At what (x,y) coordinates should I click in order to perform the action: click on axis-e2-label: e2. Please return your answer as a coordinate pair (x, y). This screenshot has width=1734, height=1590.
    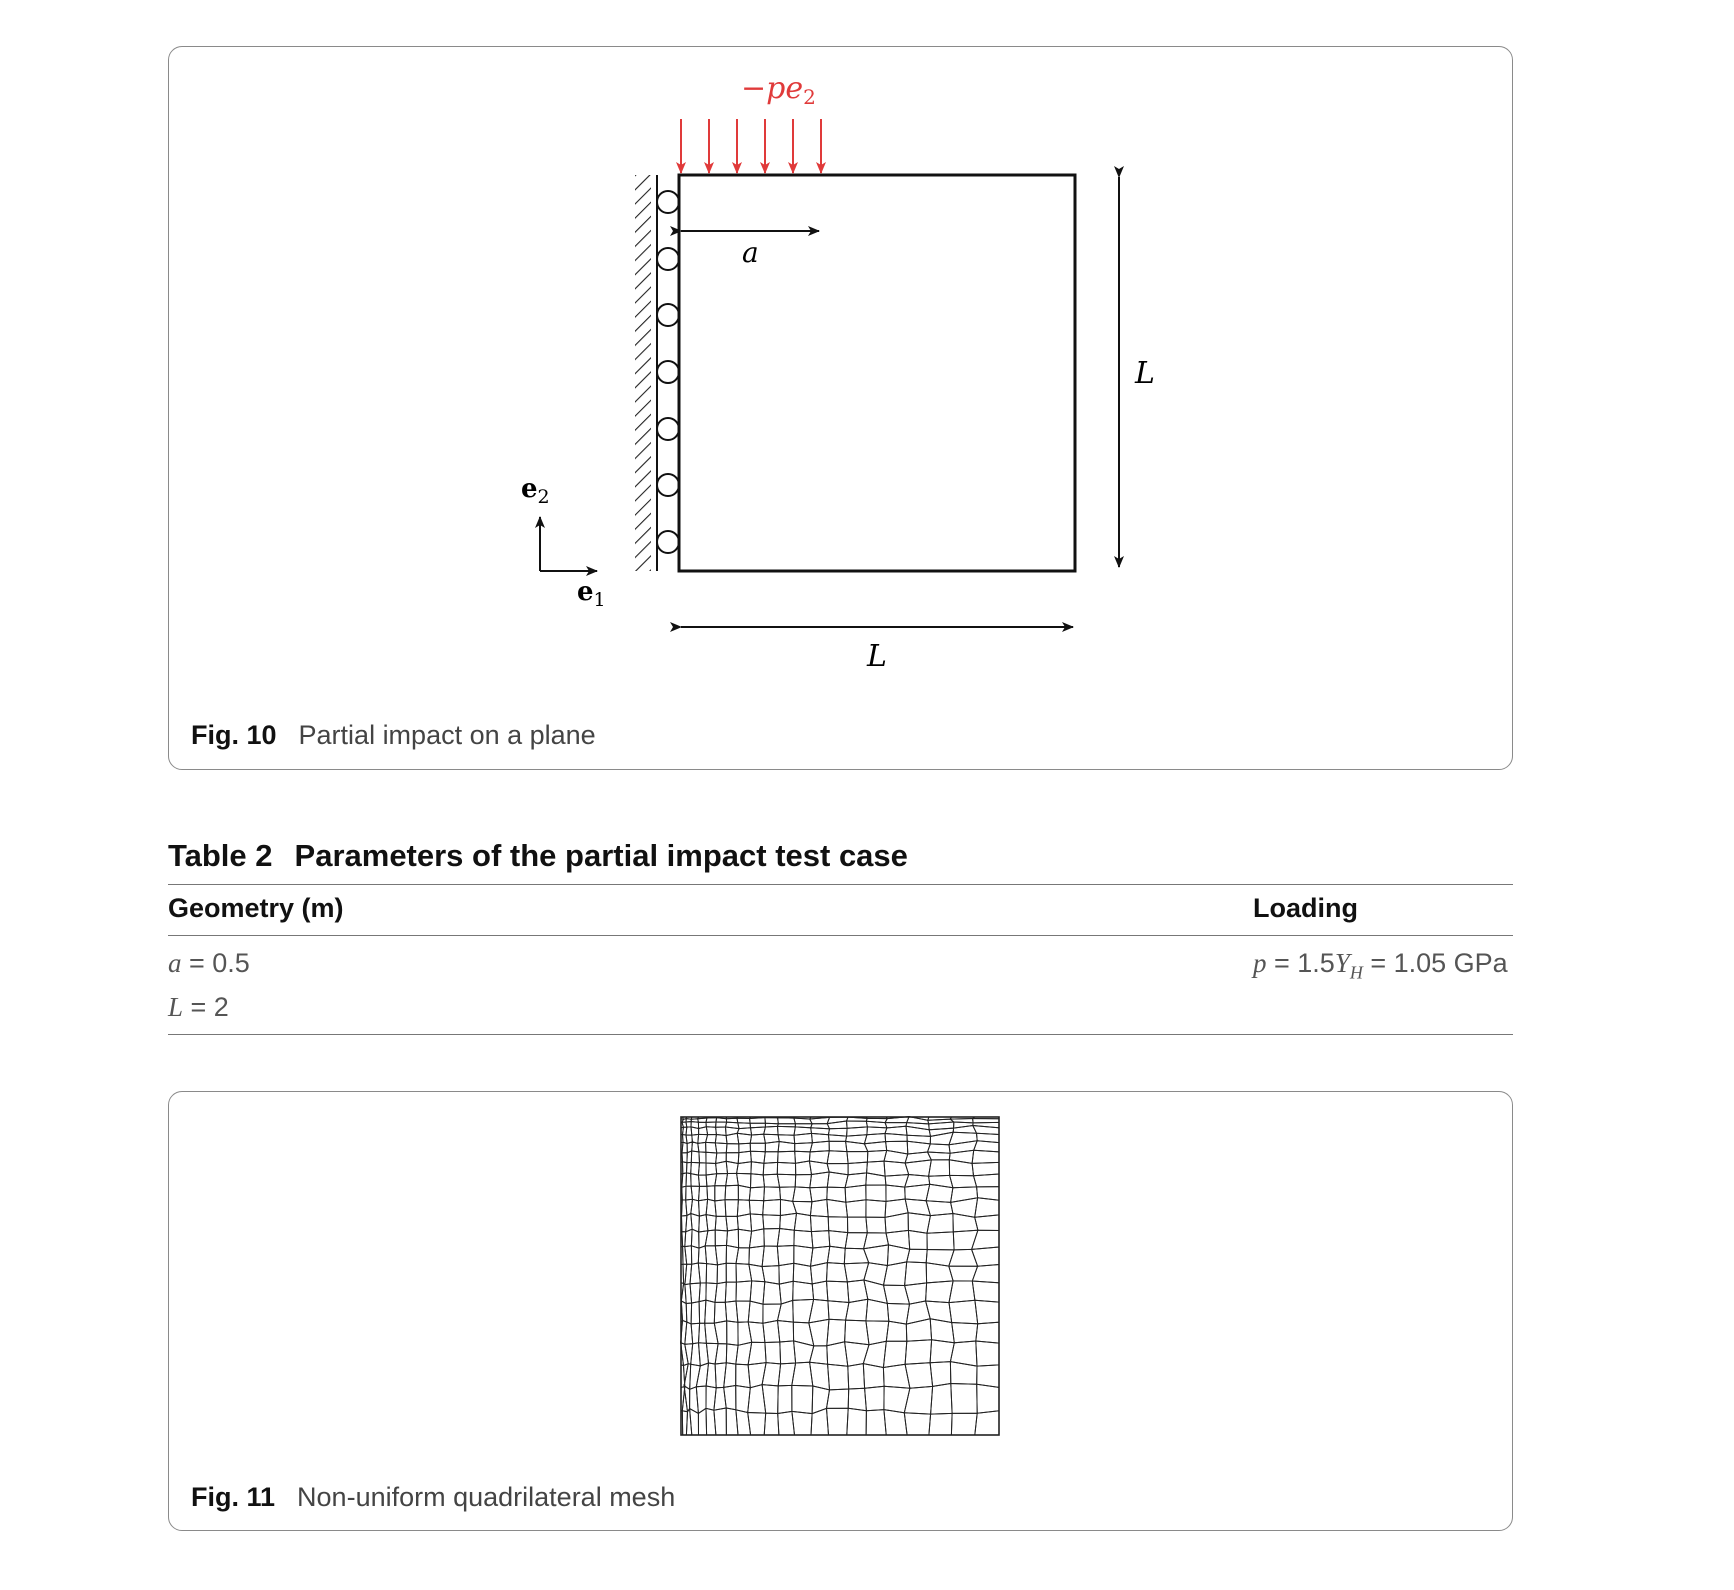
    Looking at the image, I should click on (535, 491).